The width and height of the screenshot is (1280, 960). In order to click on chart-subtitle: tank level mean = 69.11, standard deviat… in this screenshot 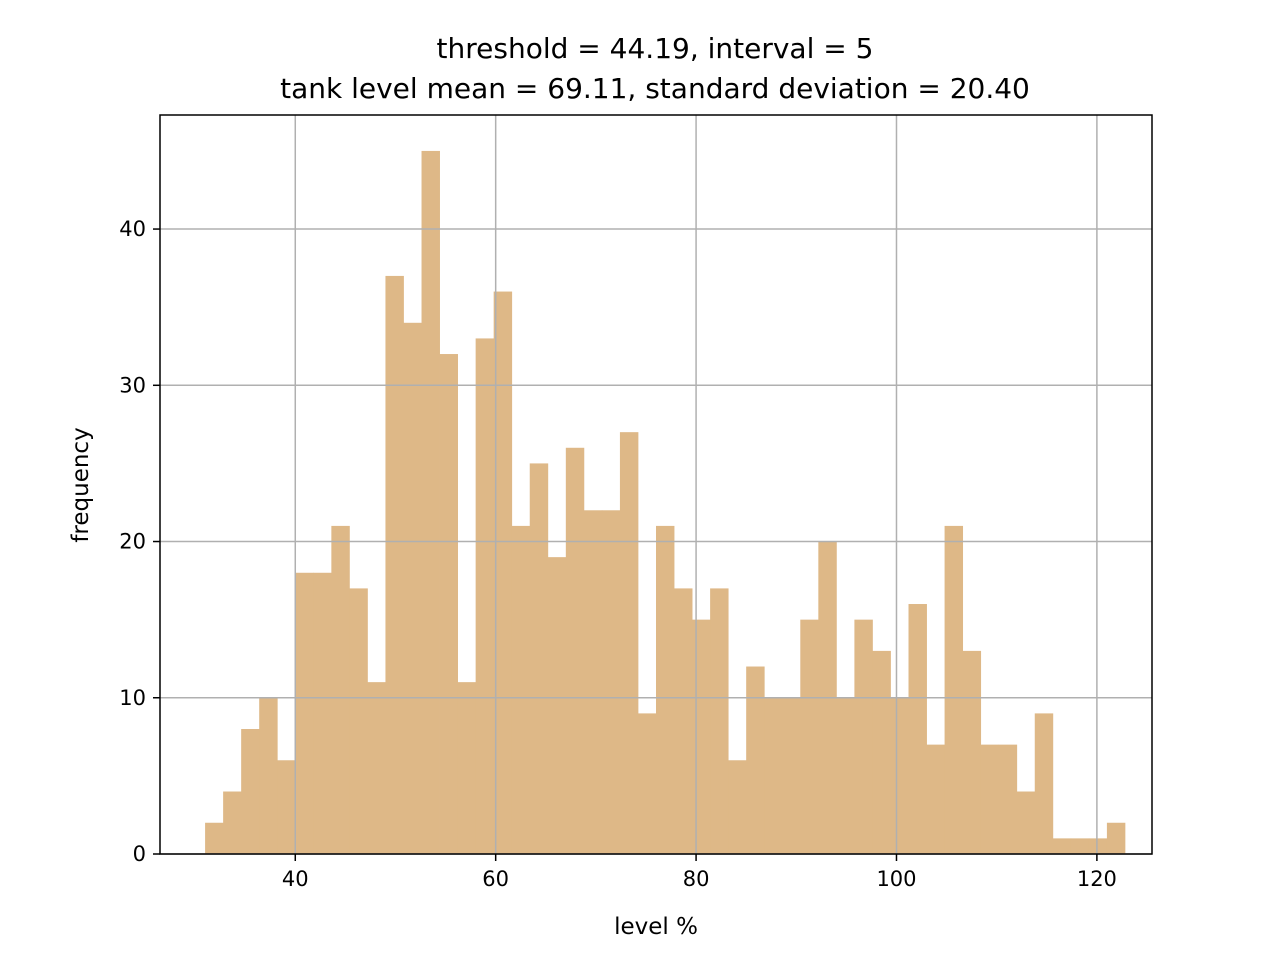, I will do `click(655, 88)`.